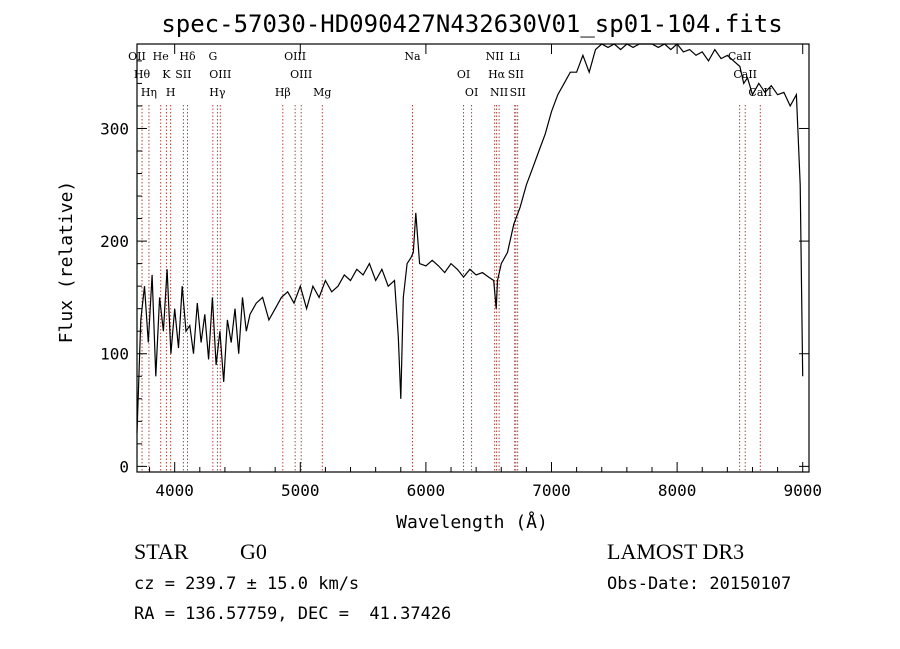  What do you see at coordinates (149, 92) in the screenshot?
I see `line-label: Hη` at bounding box center [149, 92].